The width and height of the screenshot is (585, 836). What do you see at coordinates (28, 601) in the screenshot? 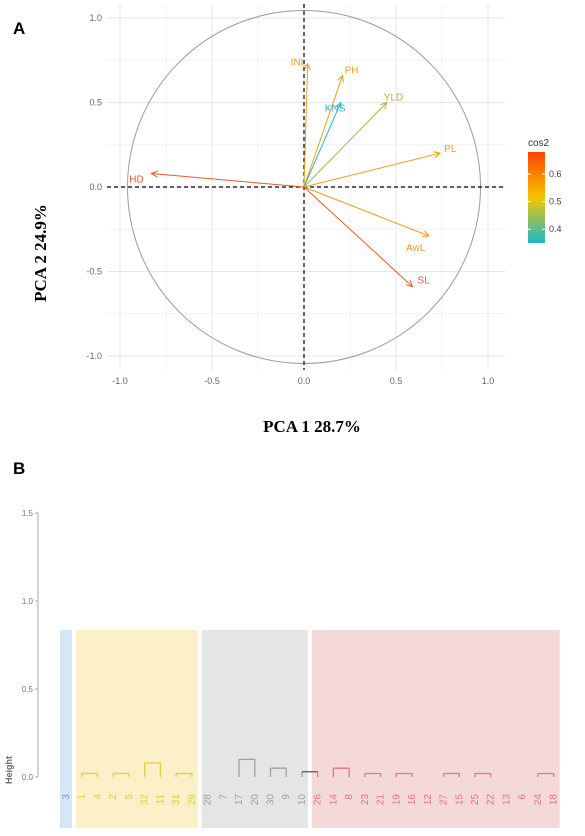
I see `height-tick-label: 1.0` at bounding box center [28, 601].